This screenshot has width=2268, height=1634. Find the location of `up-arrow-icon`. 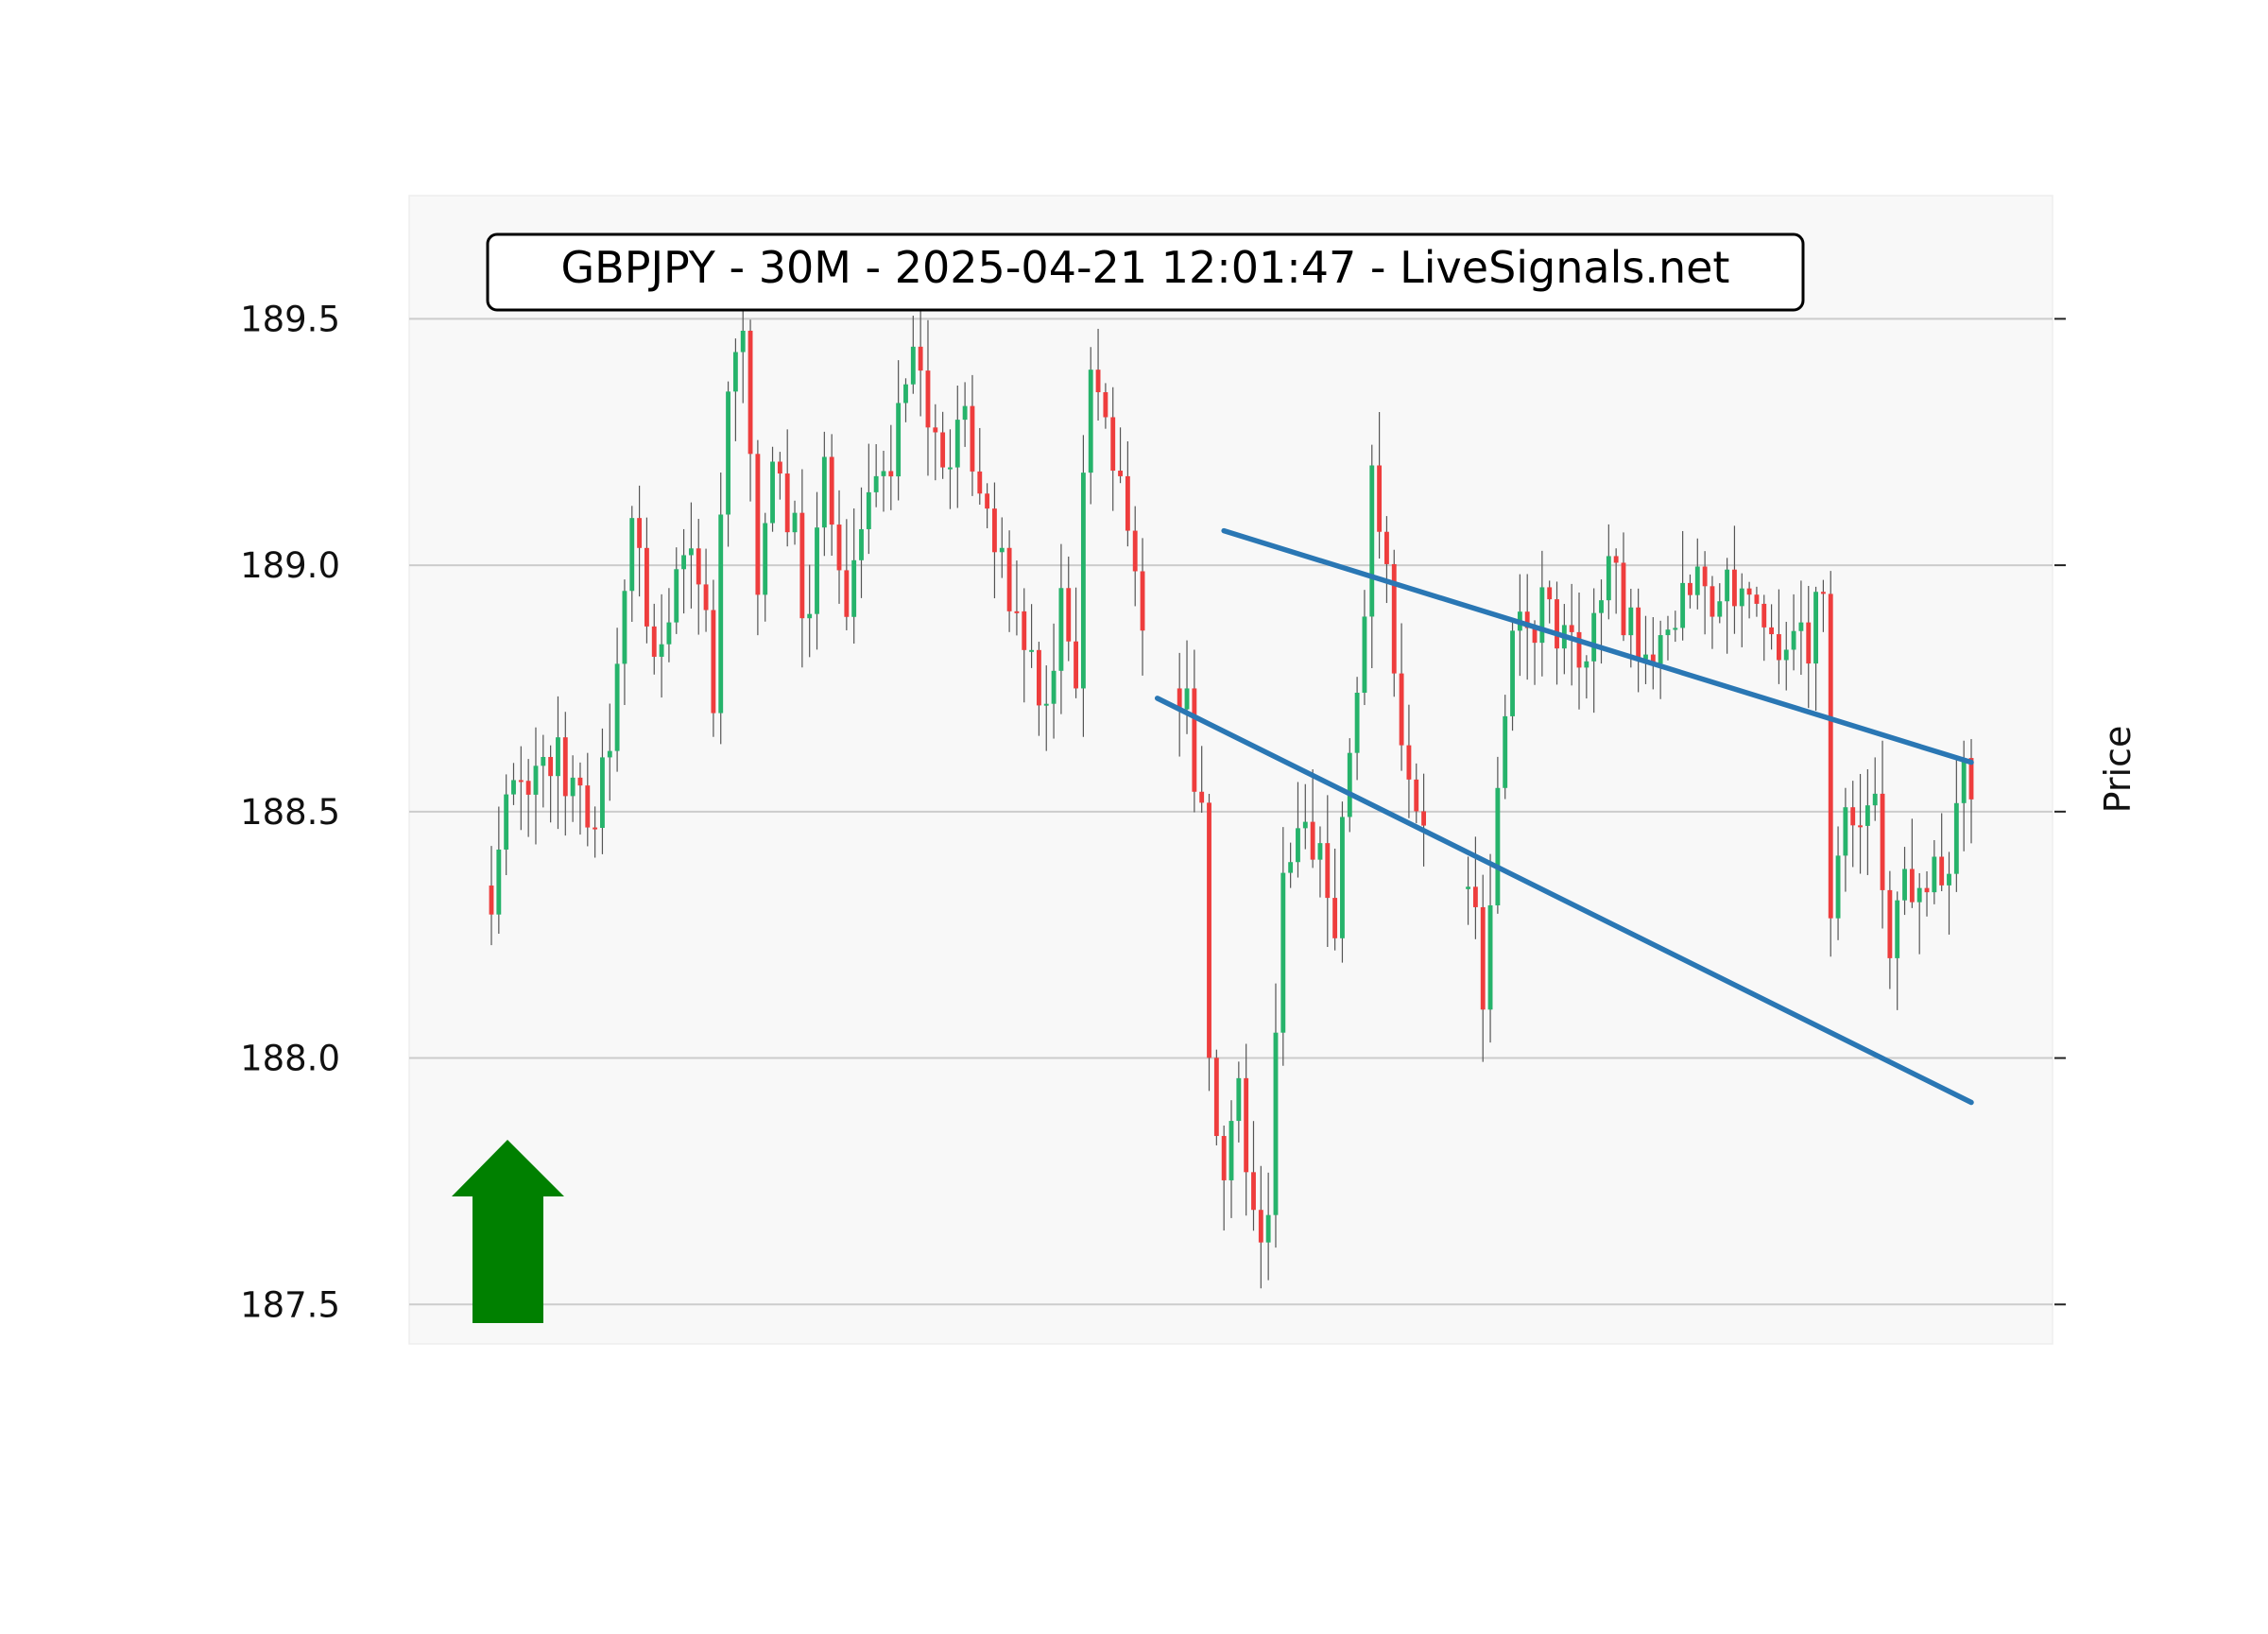

up-arrow-icon is located at coordinates (508, 1231).